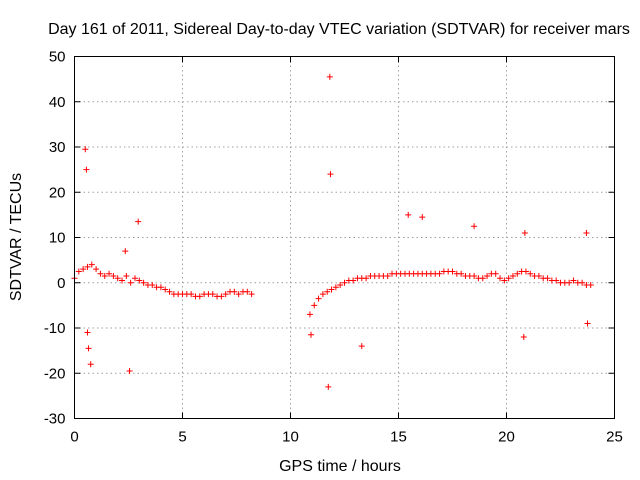  What do you see at coordinates (57, 238) in the screenshot?
I see `y-tick-label: 10` at bounding box center [57, 238].